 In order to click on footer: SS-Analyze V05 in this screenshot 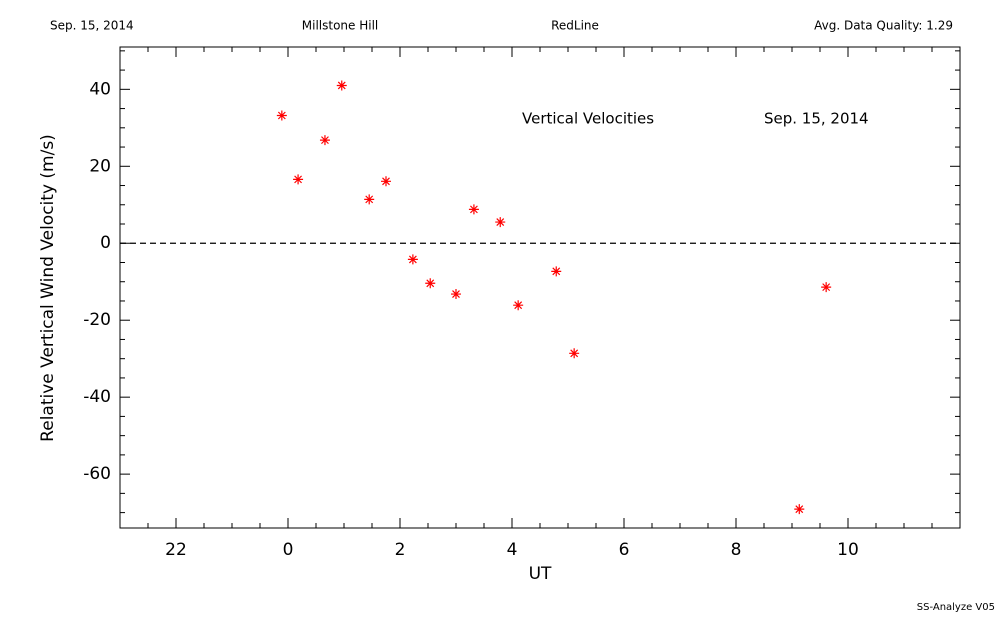, I will do `click(956, 607)`.